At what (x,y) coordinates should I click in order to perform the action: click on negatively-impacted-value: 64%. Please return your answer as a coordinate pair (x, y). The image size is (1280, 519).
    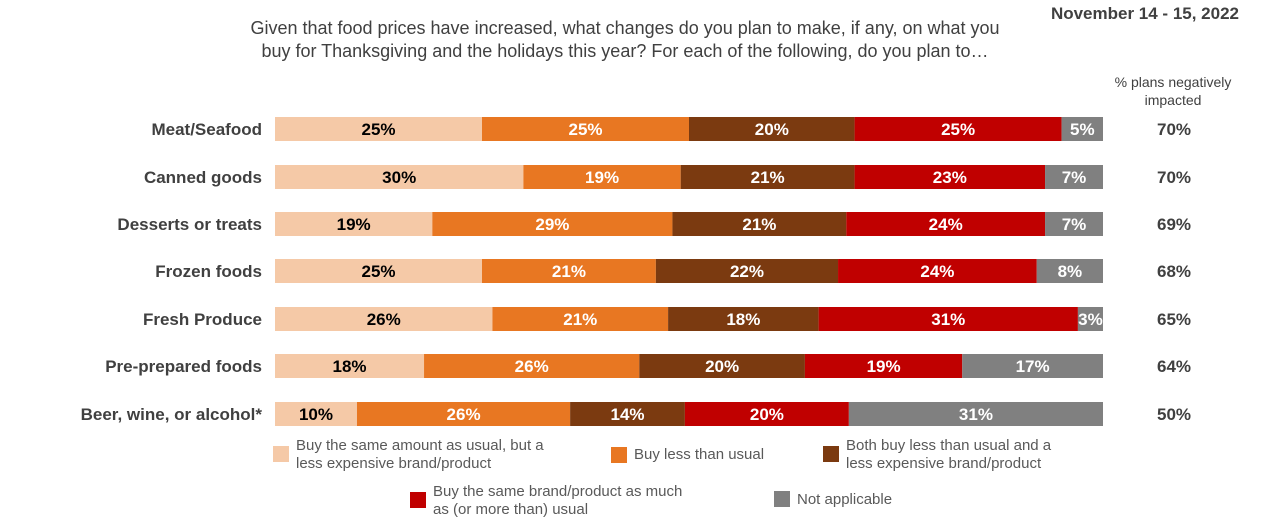
    Looking at the image, I should click on (1174, 366).